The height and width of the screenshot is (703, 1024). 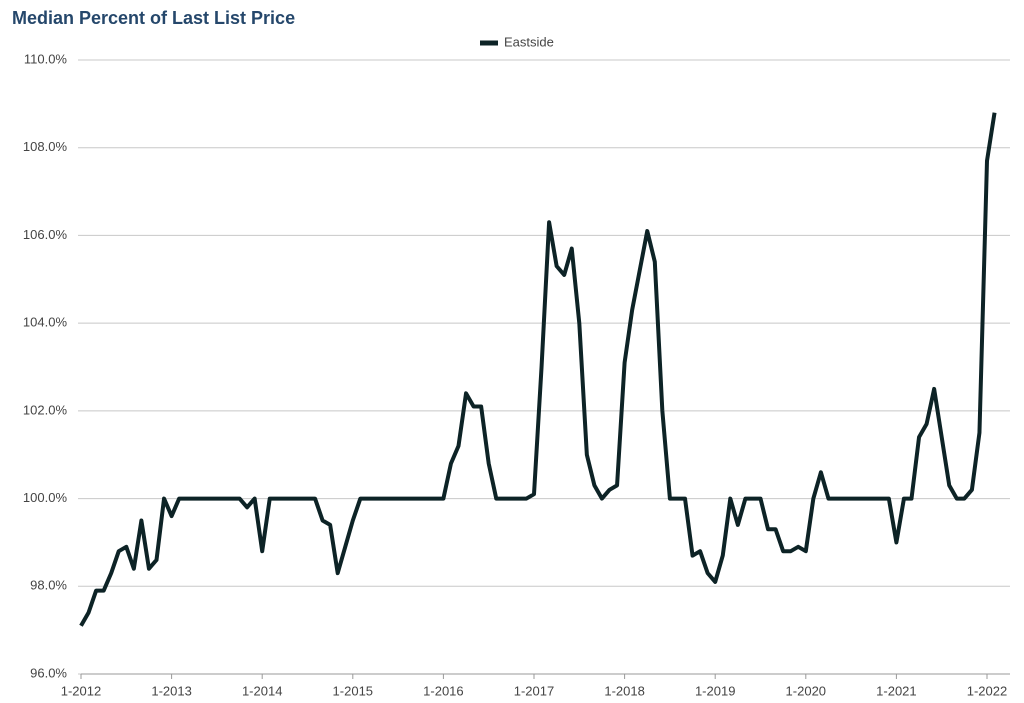 What do you see at coordinates (81, 690) in the screenshot?
I see `x-tick-label: 1-2012` at bounding box center [81, 690].